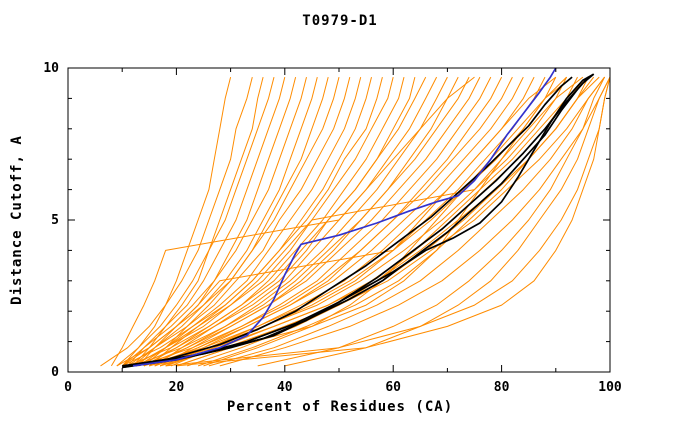 Image resolution: width=680 pixels, height=440 pixels. I want to click on x-tick-label: 80, so click(502, 387).